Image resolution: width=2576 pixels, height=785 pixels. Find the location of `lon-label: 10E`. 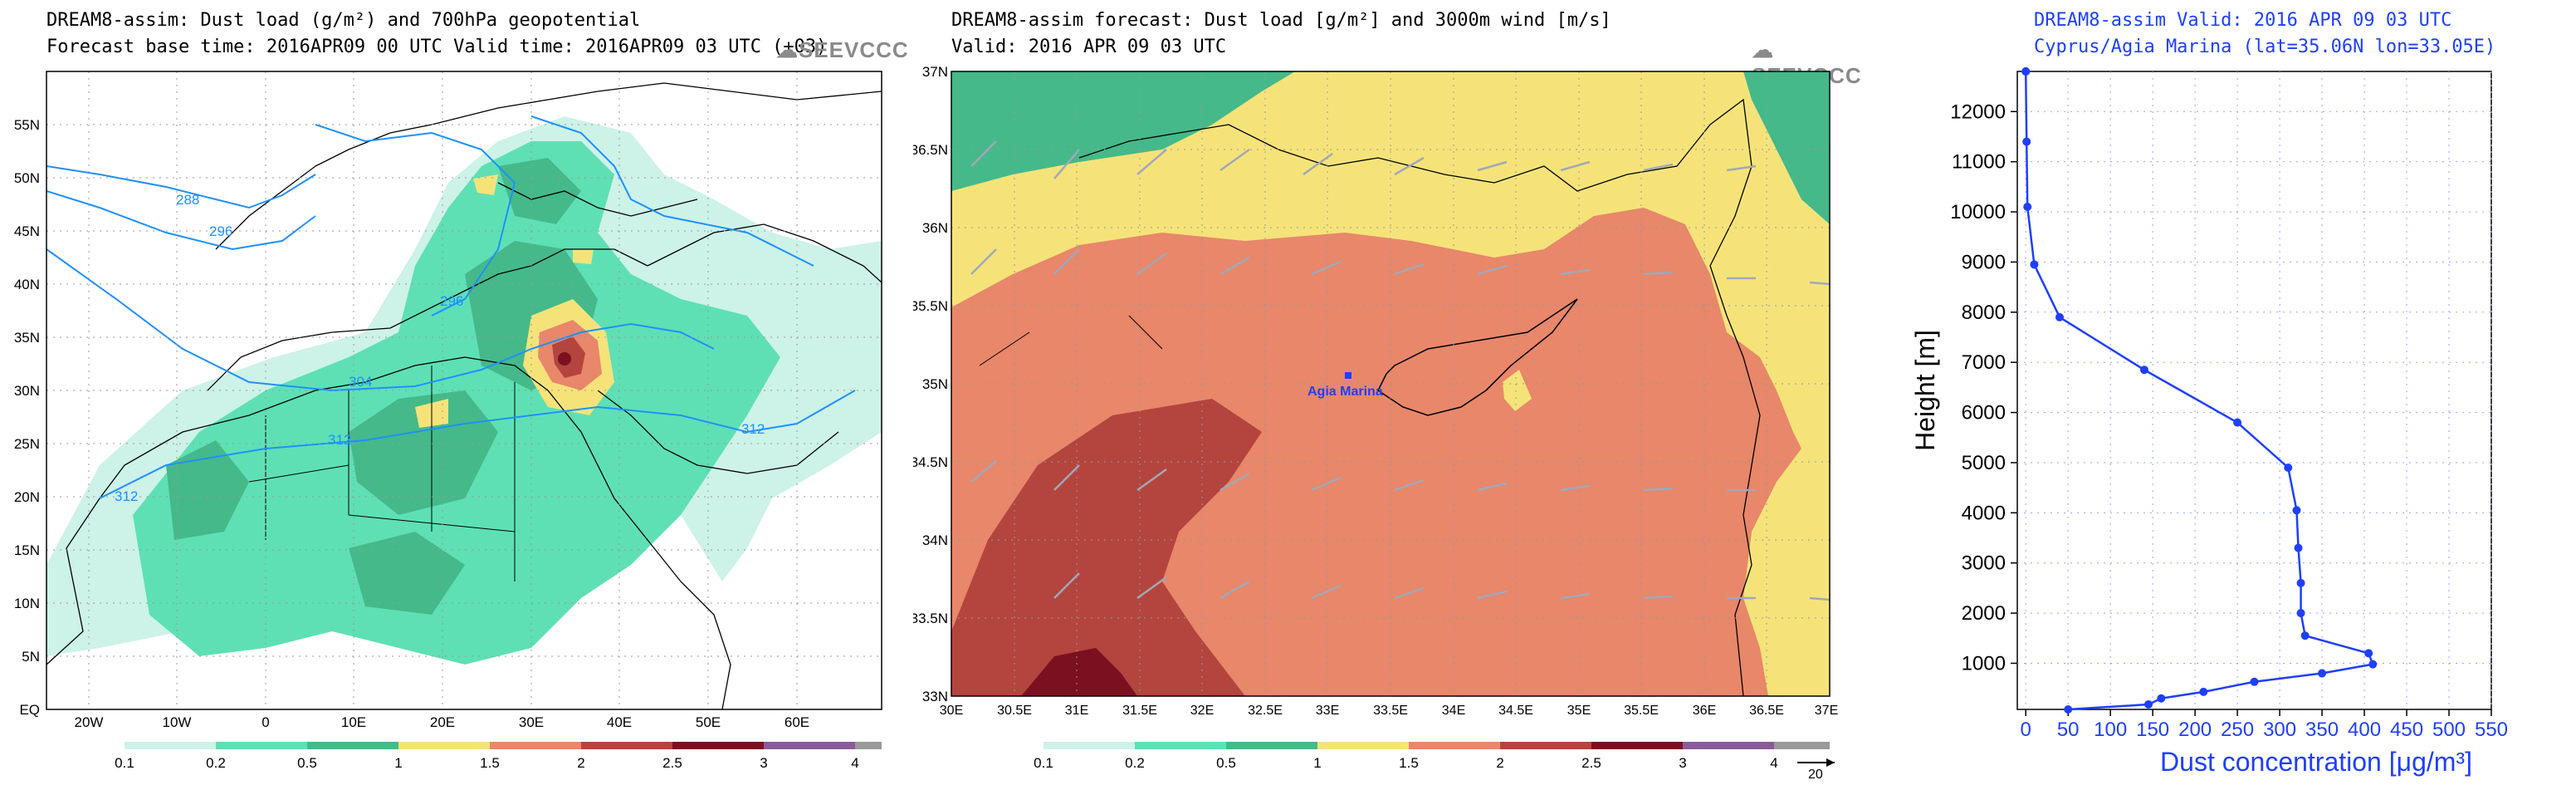

lon-label: 10E is located at coordinates (353, 722).